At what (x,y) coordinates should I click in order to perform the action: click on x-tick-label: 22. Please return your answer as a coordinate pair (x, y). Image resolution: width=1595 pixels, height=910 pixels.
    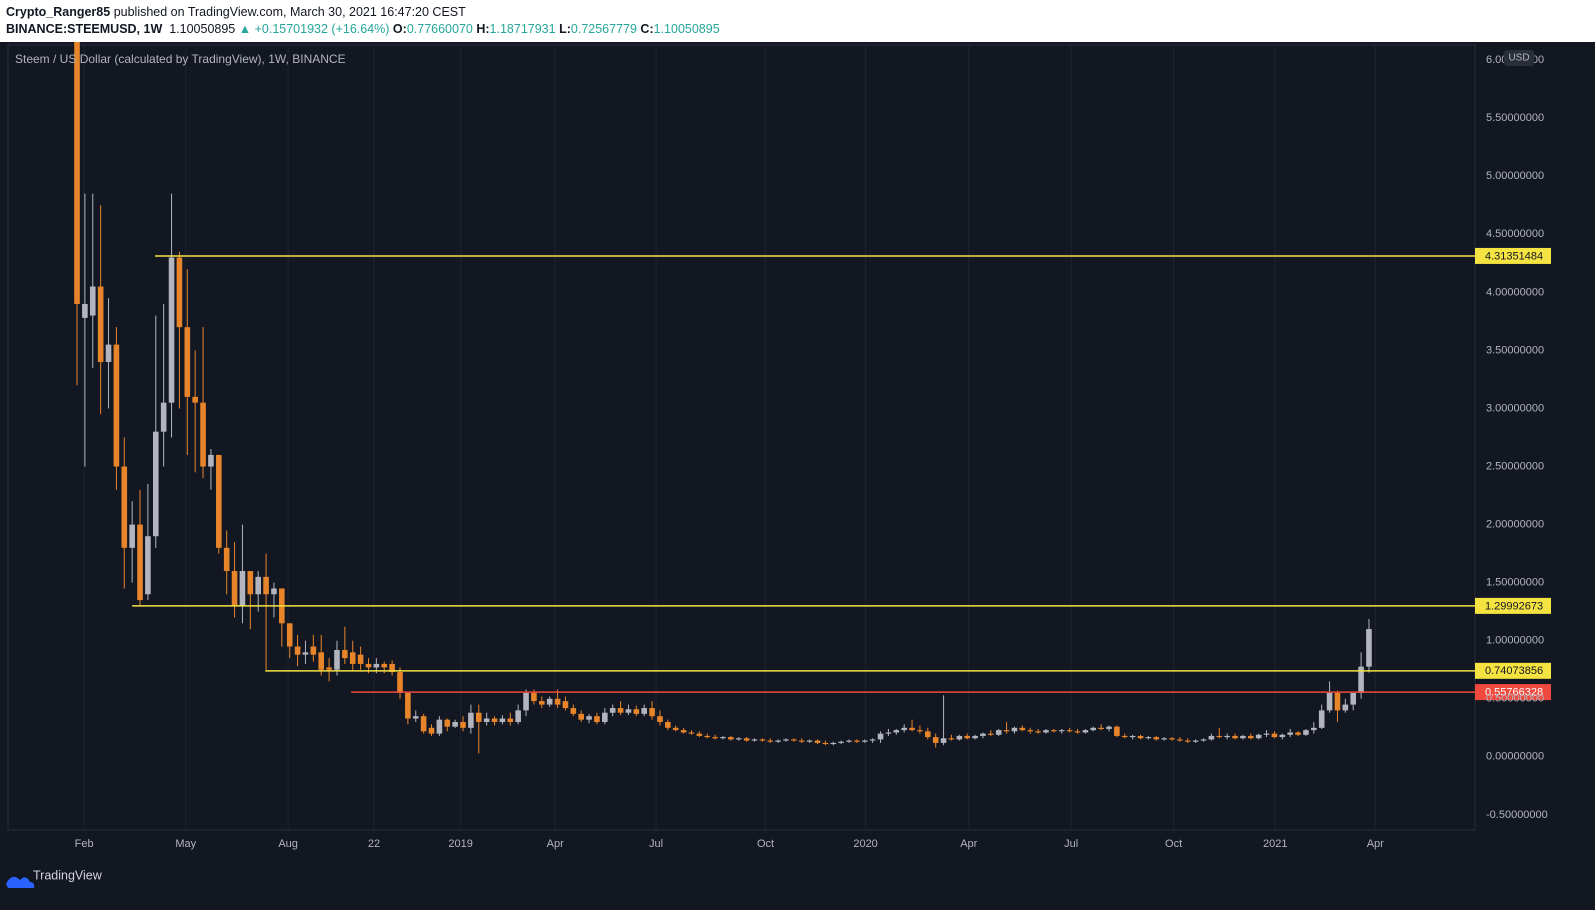
    Looking at the image, I should click on (374, 844).